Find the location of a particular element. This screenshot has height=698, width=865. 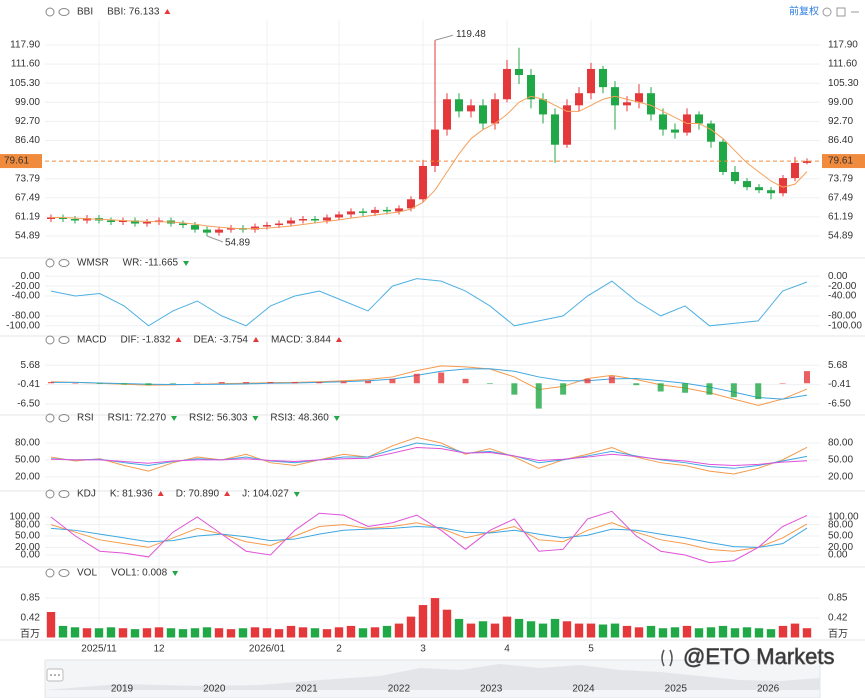

y-tick-label-right: 80.00 is located at coordinates (840, 443).